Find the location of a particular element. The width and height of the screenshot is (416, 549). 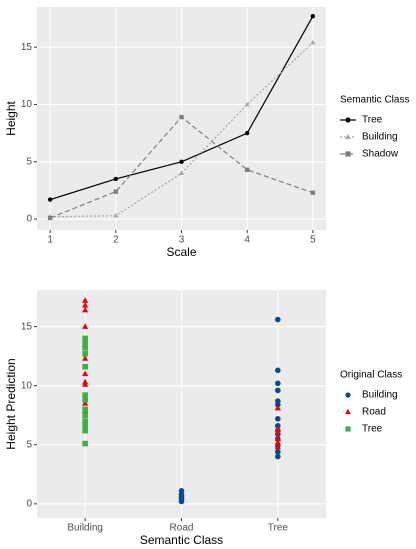

x-tick-label: 1 is located at coordinates (50, 240).